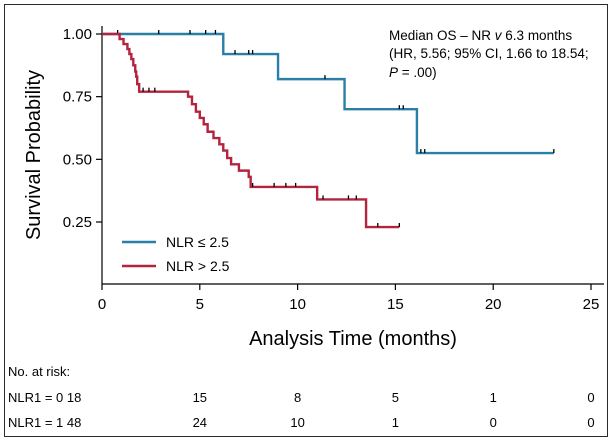 This screenshot has width=614, height=441. I want to click on y-tick-label: 1.00, so click(77, 34).